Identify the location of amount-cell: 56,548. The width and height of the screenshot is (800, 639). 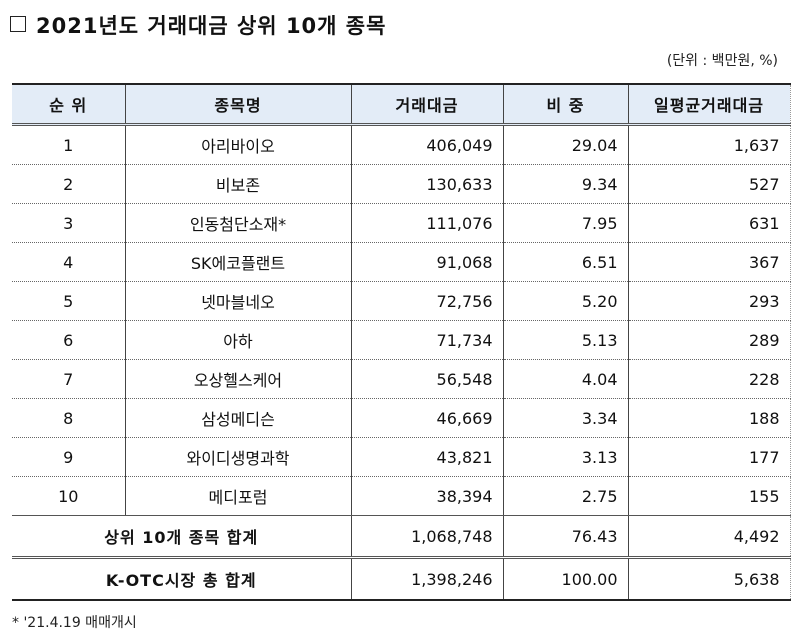
(427, 379).